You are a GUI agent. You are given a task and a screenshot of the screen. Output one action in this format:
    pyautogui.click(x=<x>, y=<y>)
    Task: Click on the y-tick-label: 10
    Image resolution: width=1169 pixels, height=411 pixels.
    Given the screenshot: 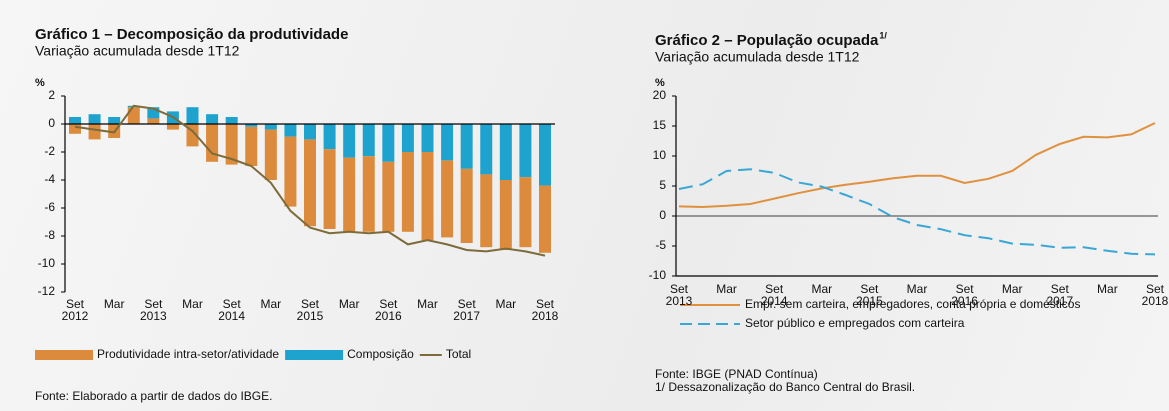 What is the action you would take?
    pyautogui.click(x=660, y=155)
    